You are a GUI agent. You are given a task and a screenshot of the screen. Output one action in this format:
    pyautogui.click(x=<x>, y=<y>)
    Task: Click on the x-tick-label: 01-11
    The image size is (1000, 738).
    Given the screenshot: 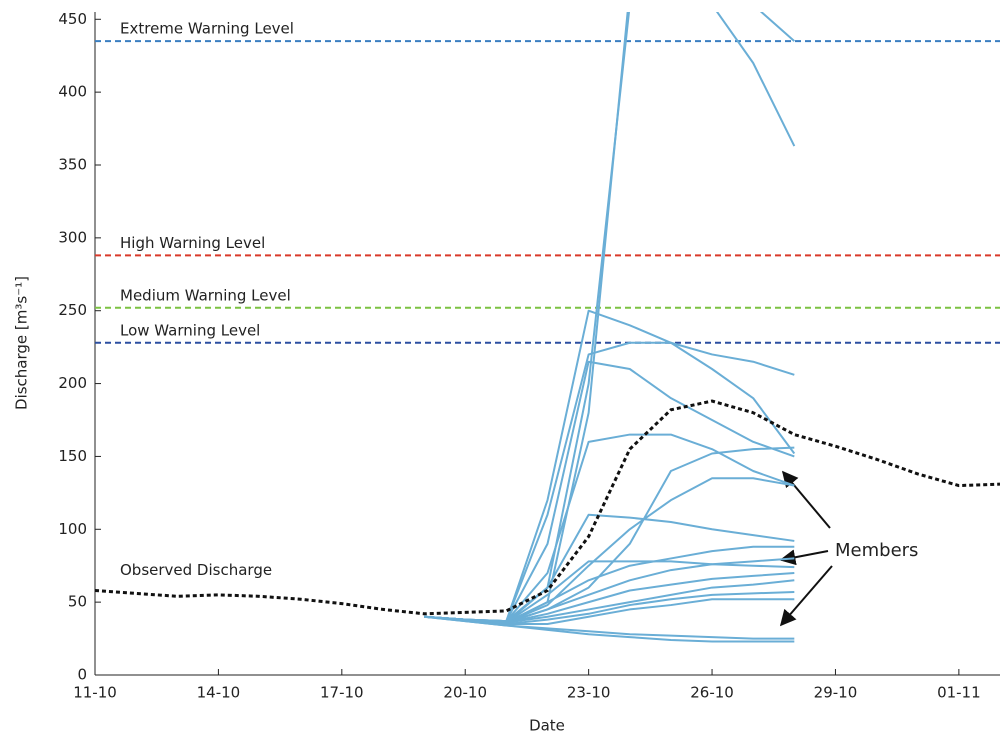 What is the action you would take?
    pyautogui.click(x=959, y=693)
    